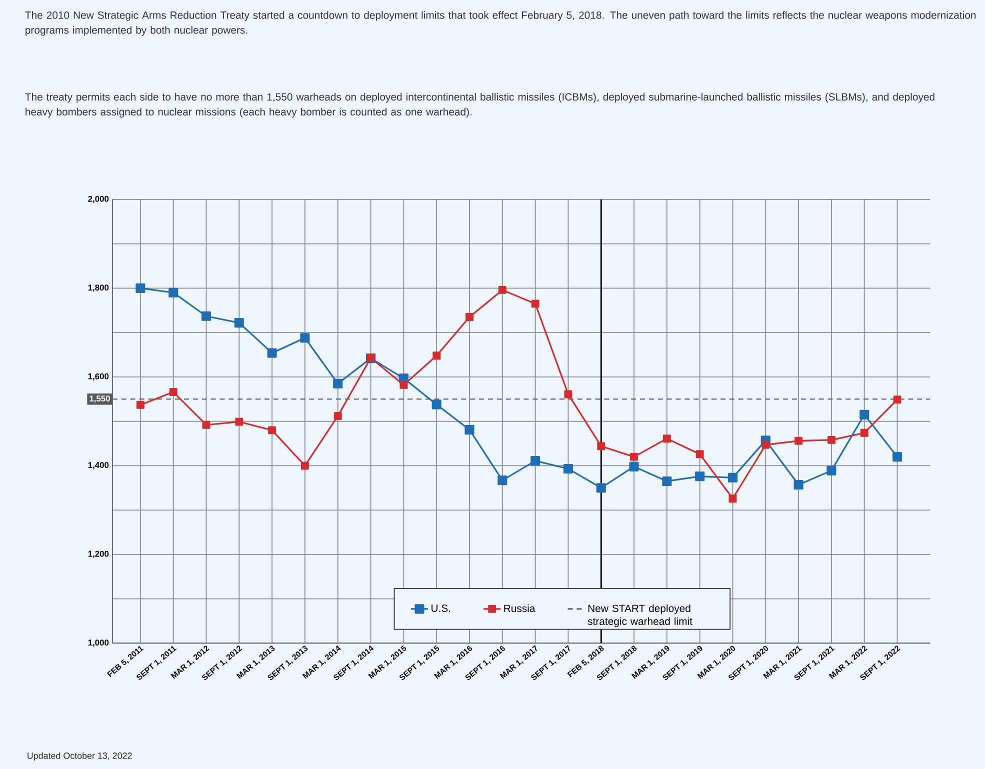 This screenshot has height=769, width=985. Describe the element at coordinates (98, 288) in the screenshot. I see `y-tick-label: 1,800` at that location.